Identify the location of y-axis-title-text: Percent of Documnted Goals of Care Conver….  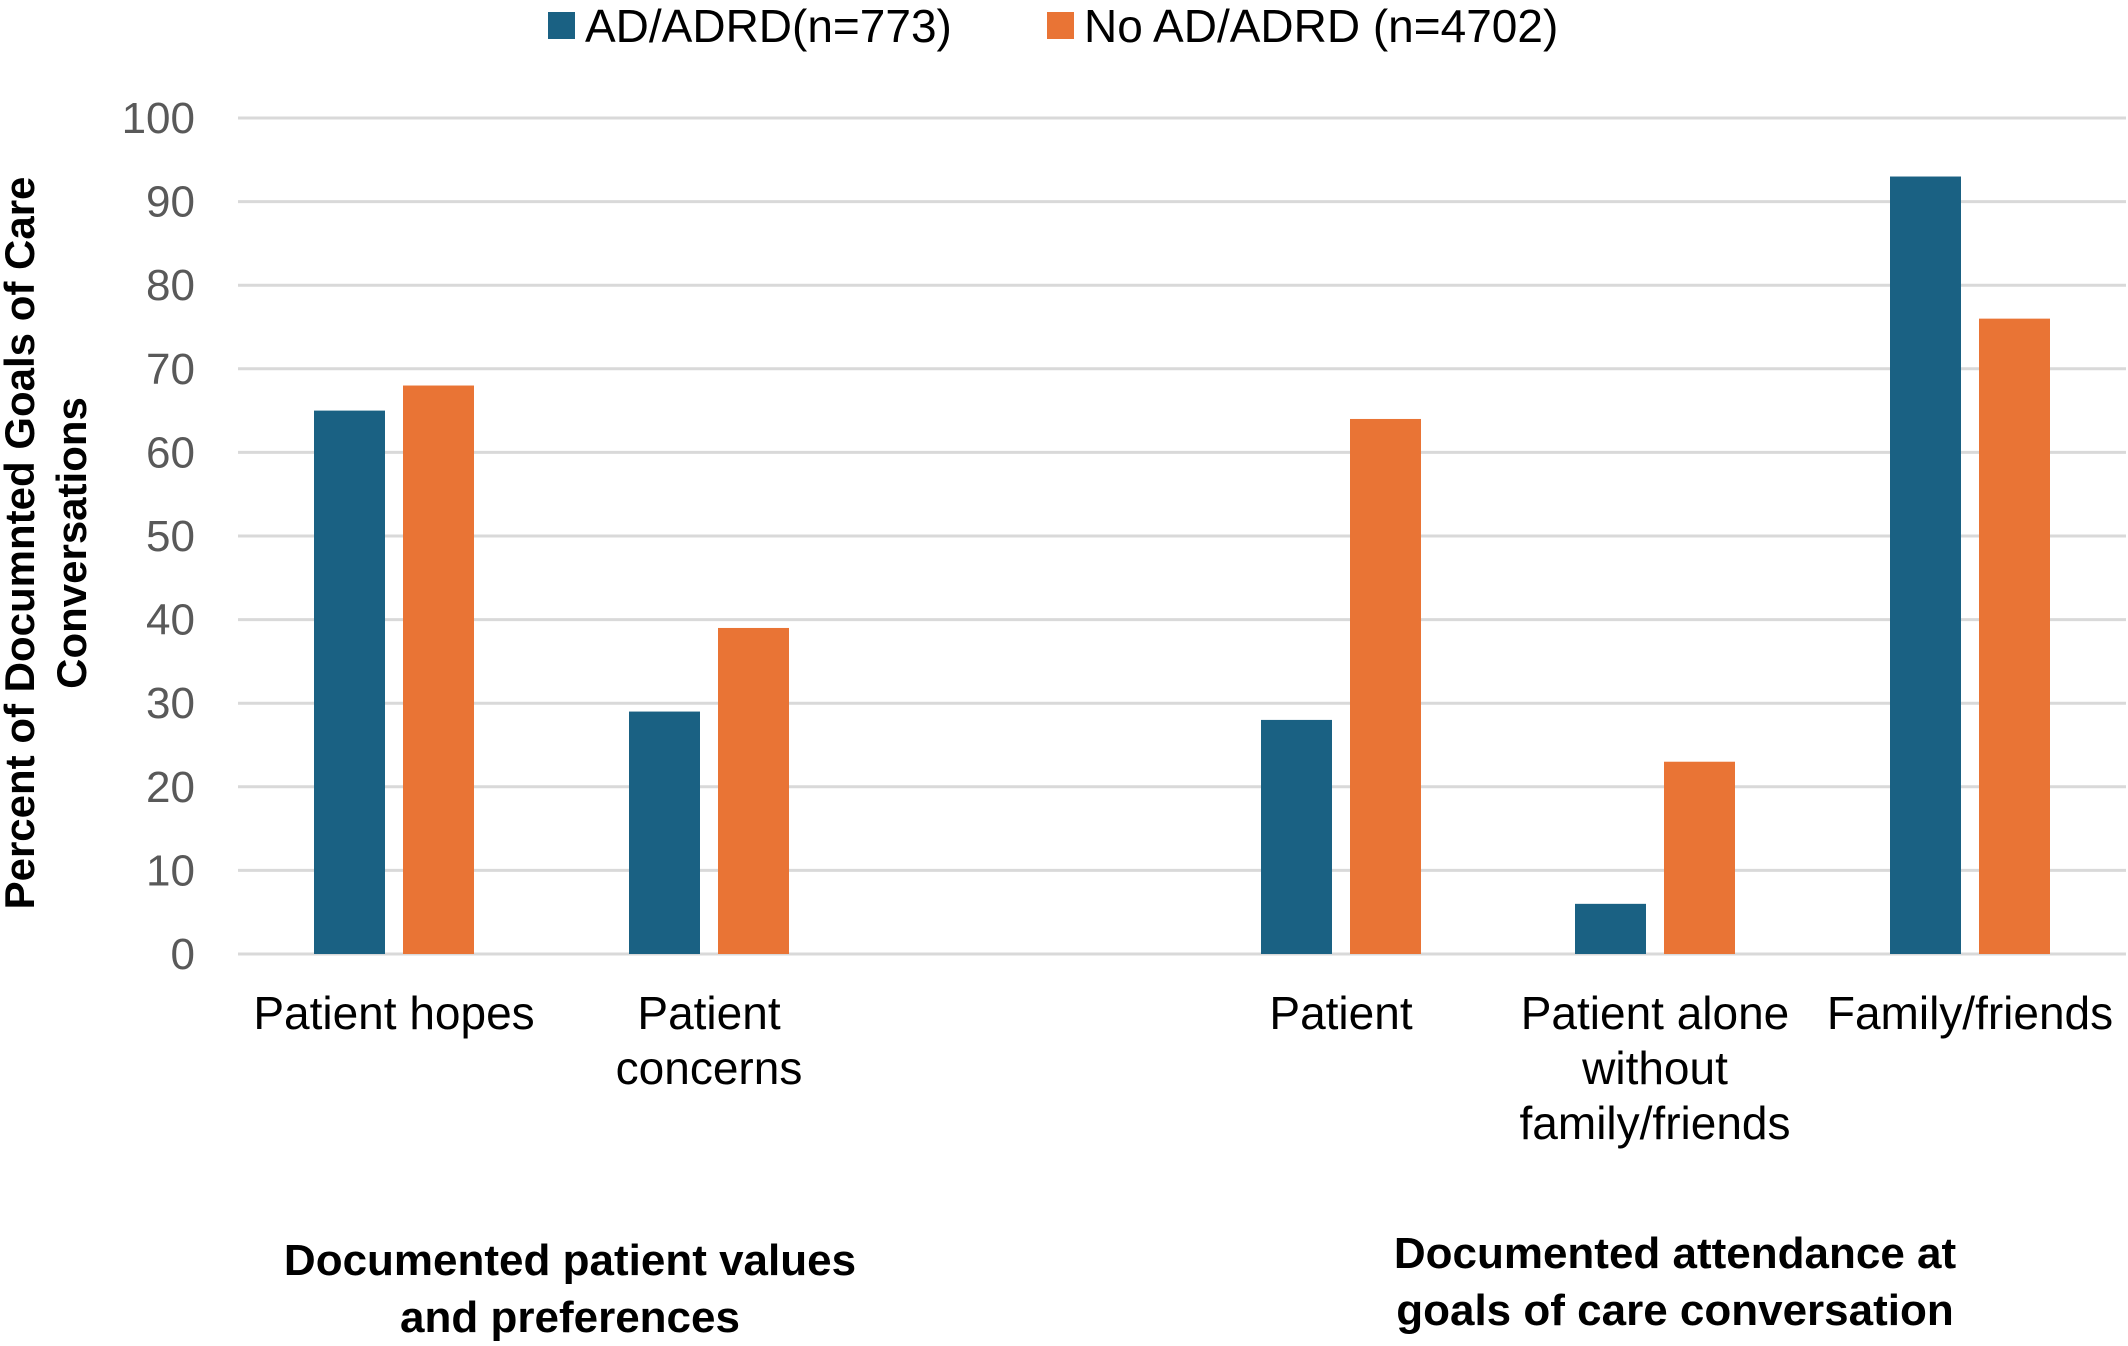
(47, 543).